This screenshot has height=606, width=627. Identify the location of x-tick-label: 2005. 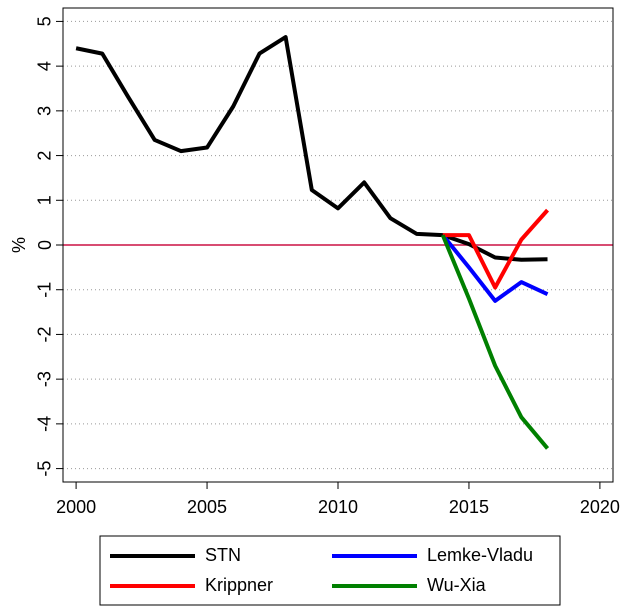
(207, 507).